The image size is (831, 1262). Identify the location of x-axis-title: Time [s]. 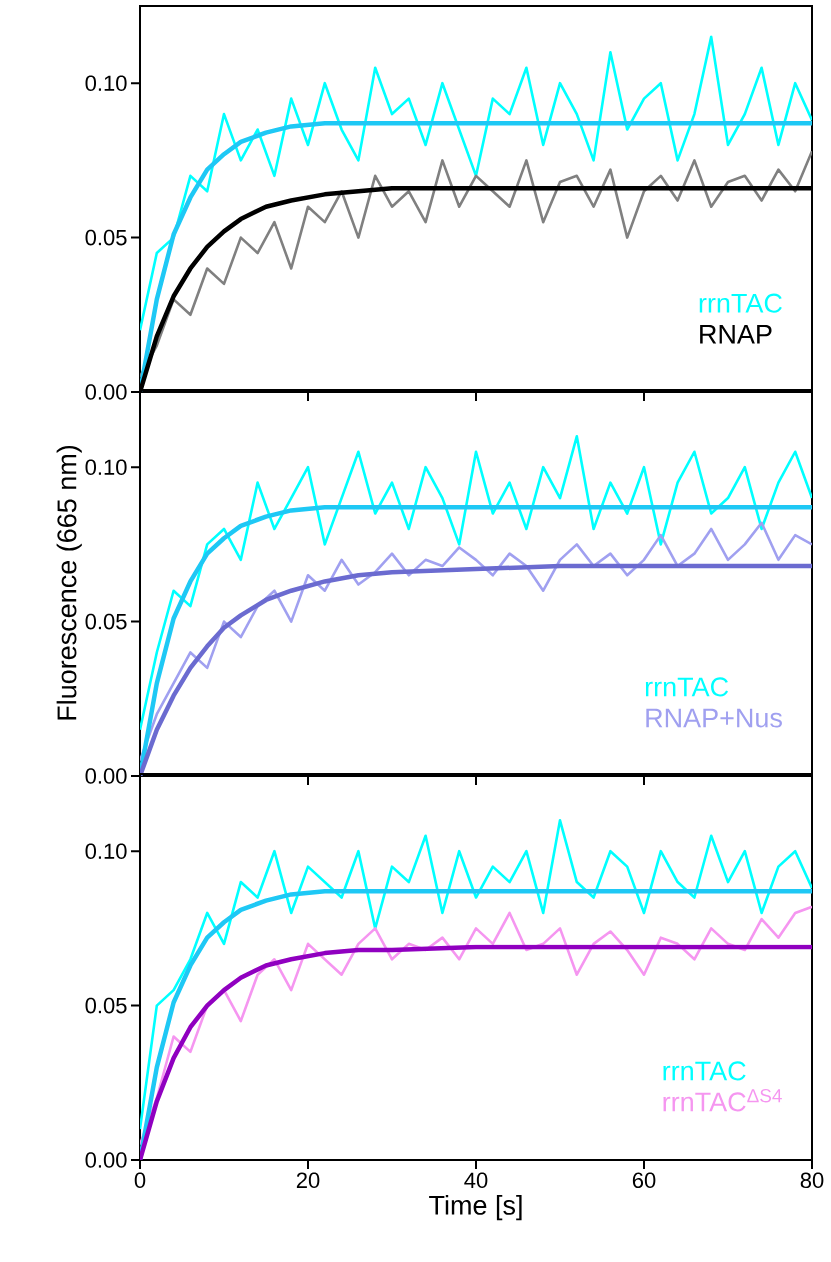
(475, 1207).